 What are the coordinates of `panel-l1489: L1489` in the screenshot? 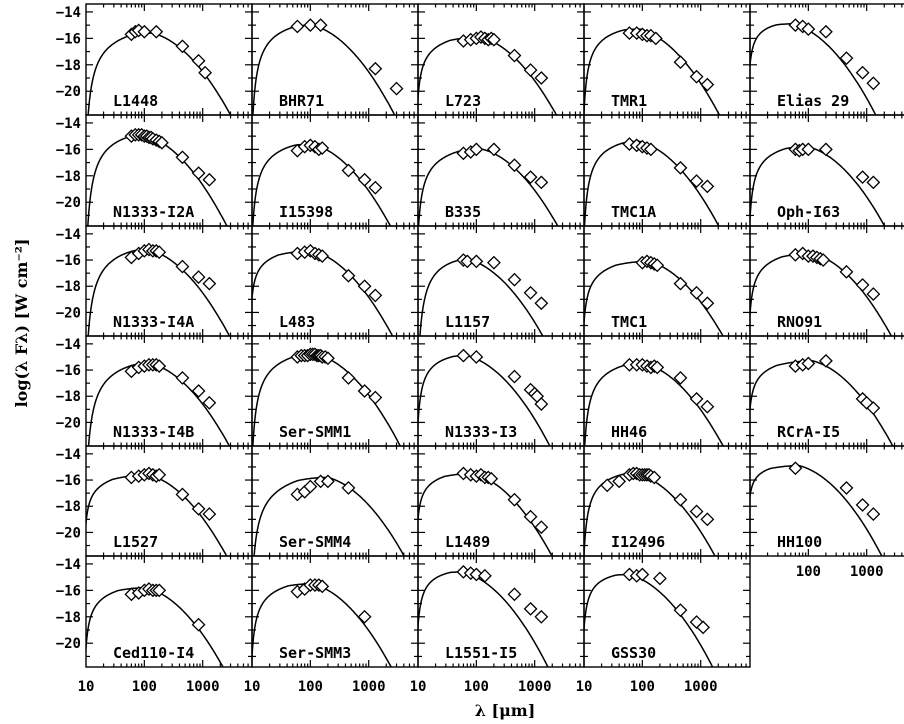 It's located at (501, 501).